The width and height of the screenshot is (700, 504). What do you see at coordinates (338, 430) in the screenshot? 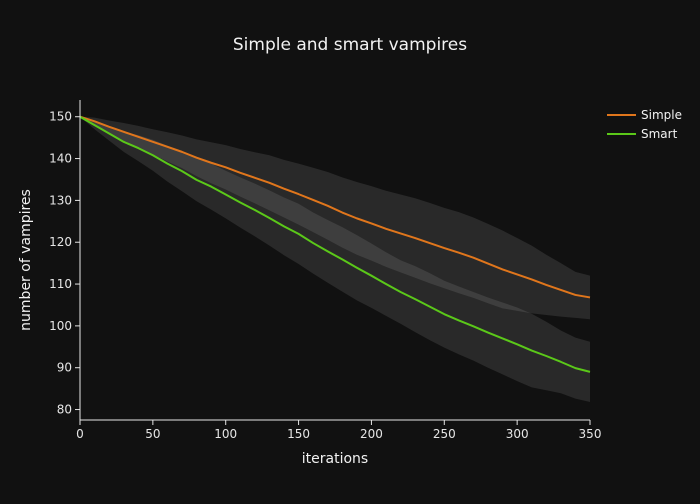
I see `x-axis-ticks: 0 50 100 150 200 250 300 350` at bounding box center [338, 430].